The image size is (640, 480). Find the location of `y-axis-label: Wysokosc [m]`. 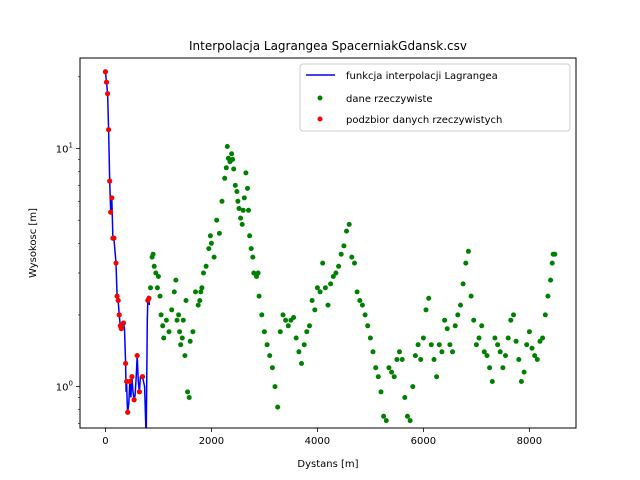

y-axis-label: Wysokosc [m] is located at coordinates (33, 243).